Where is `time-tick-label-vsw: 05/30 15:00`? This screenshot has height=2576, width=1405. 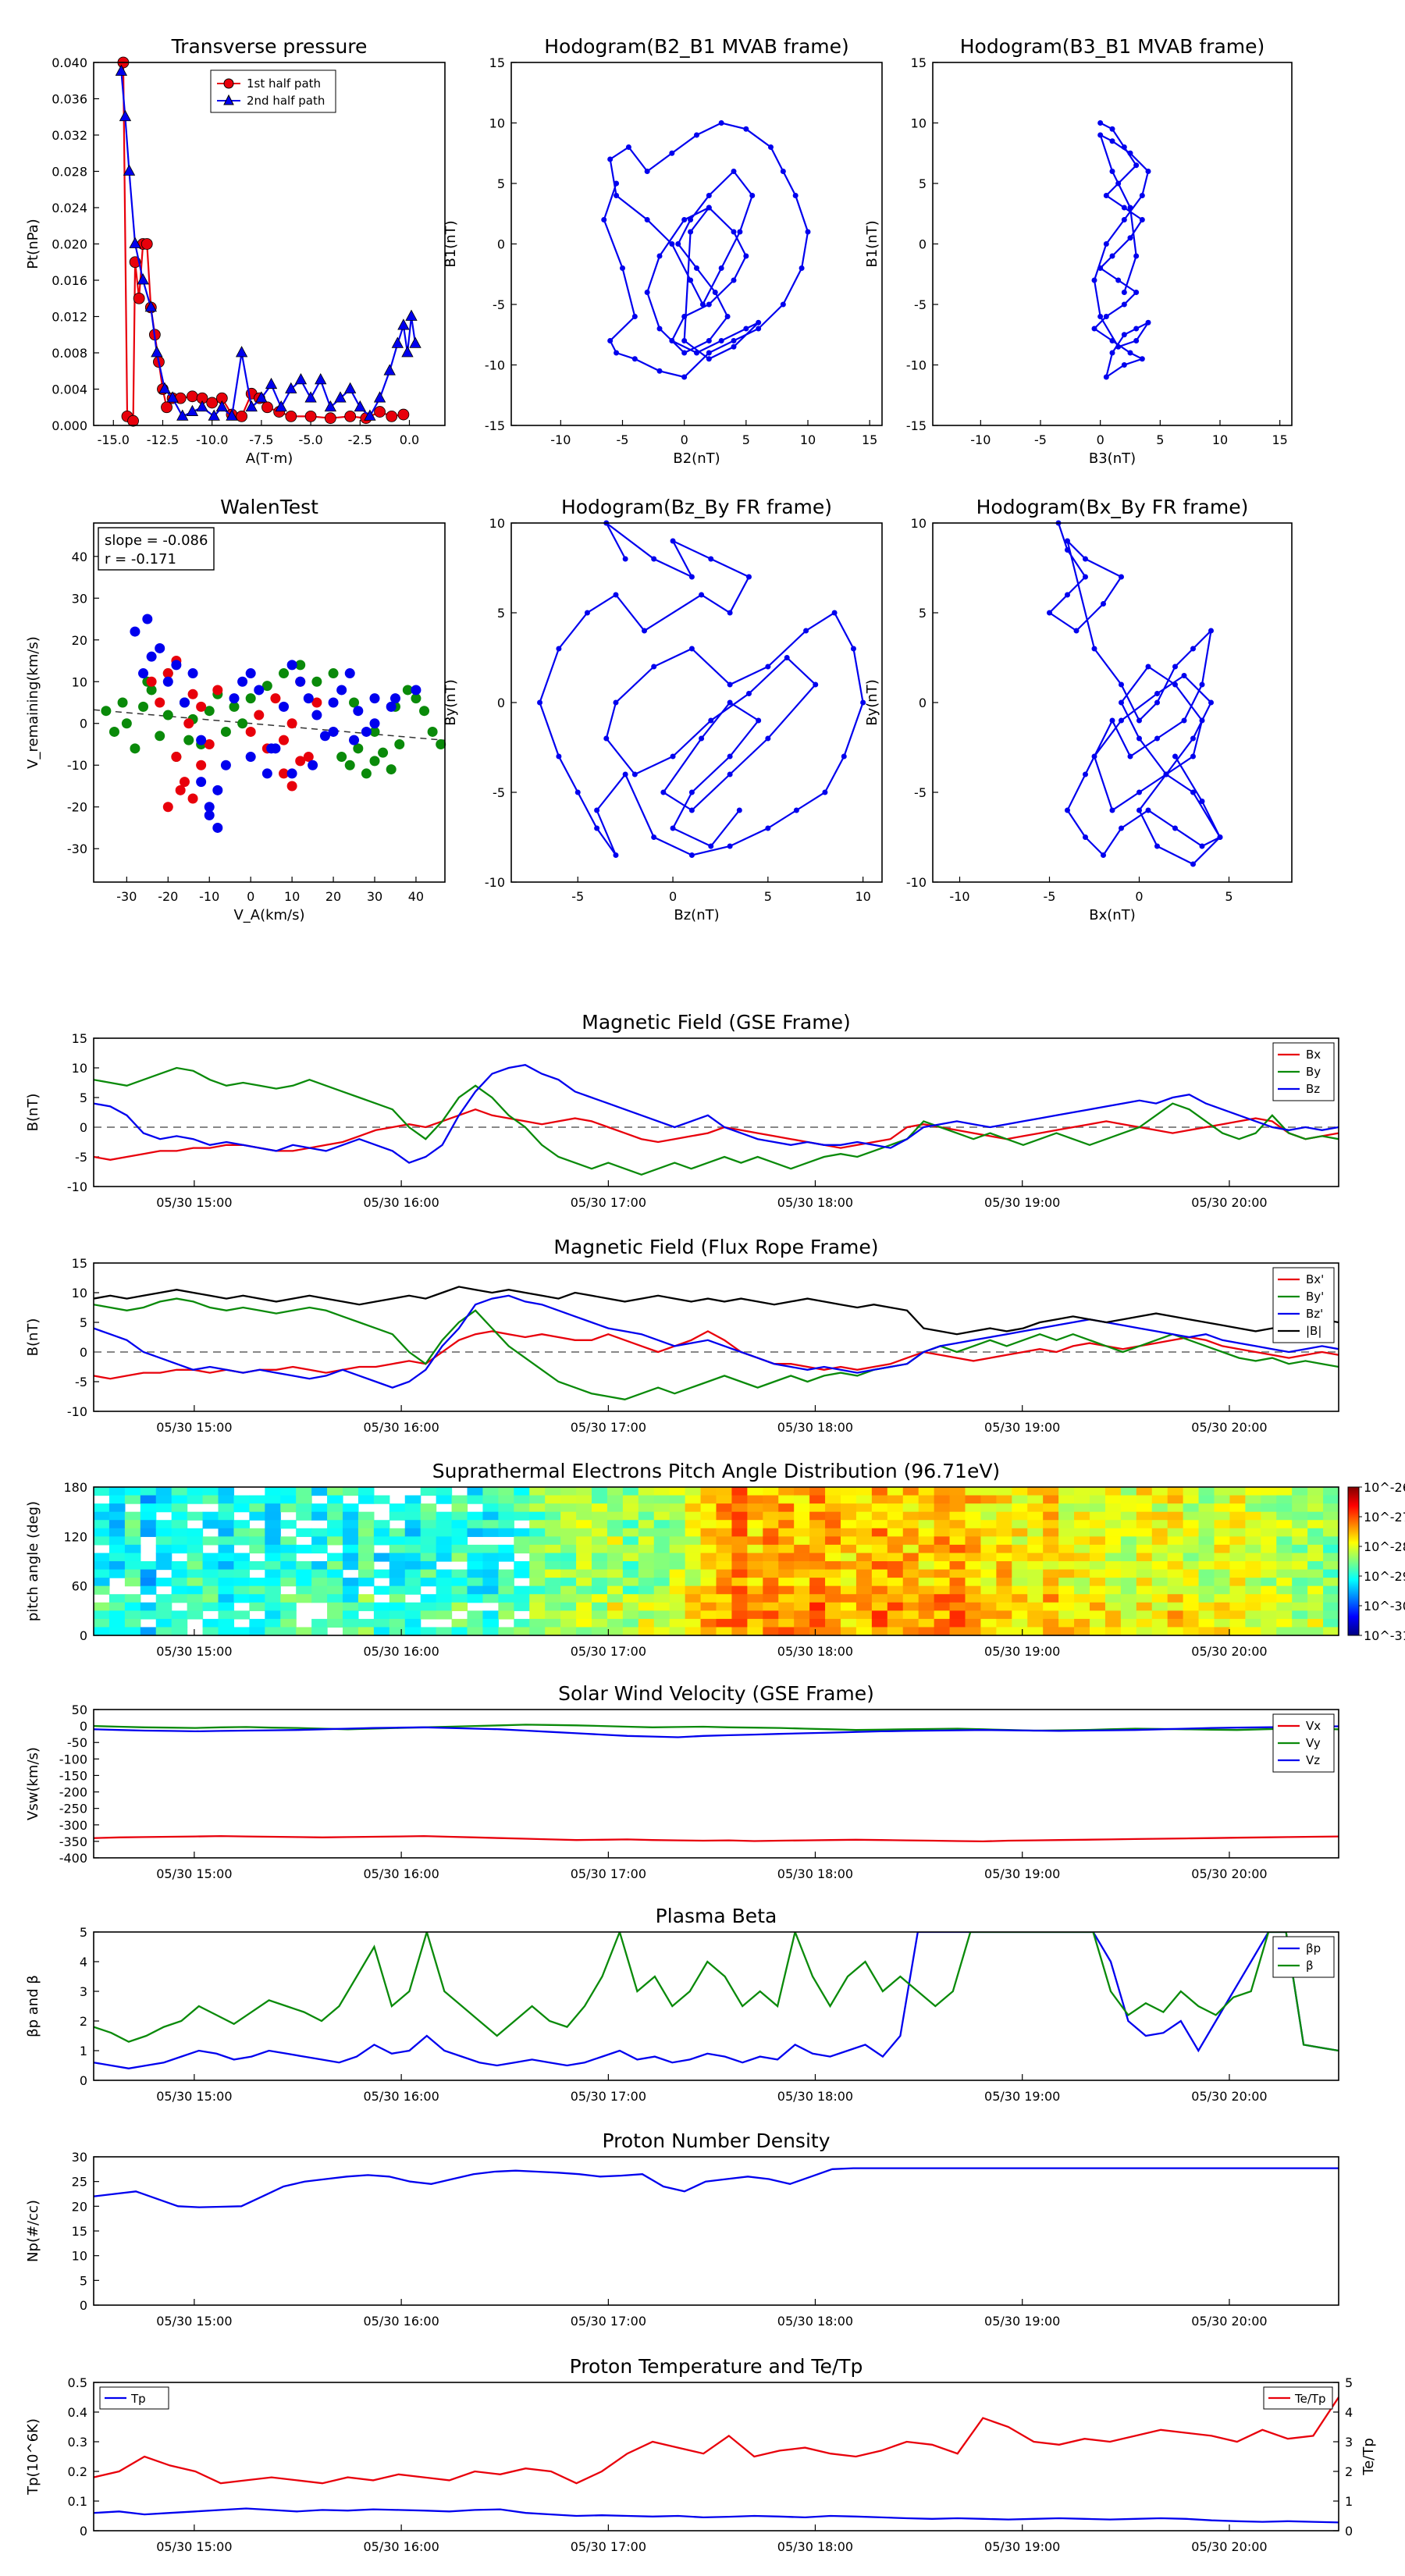 time-tick-label-vsw: 05/30 15:00 is located at coordinates (194, 1873).